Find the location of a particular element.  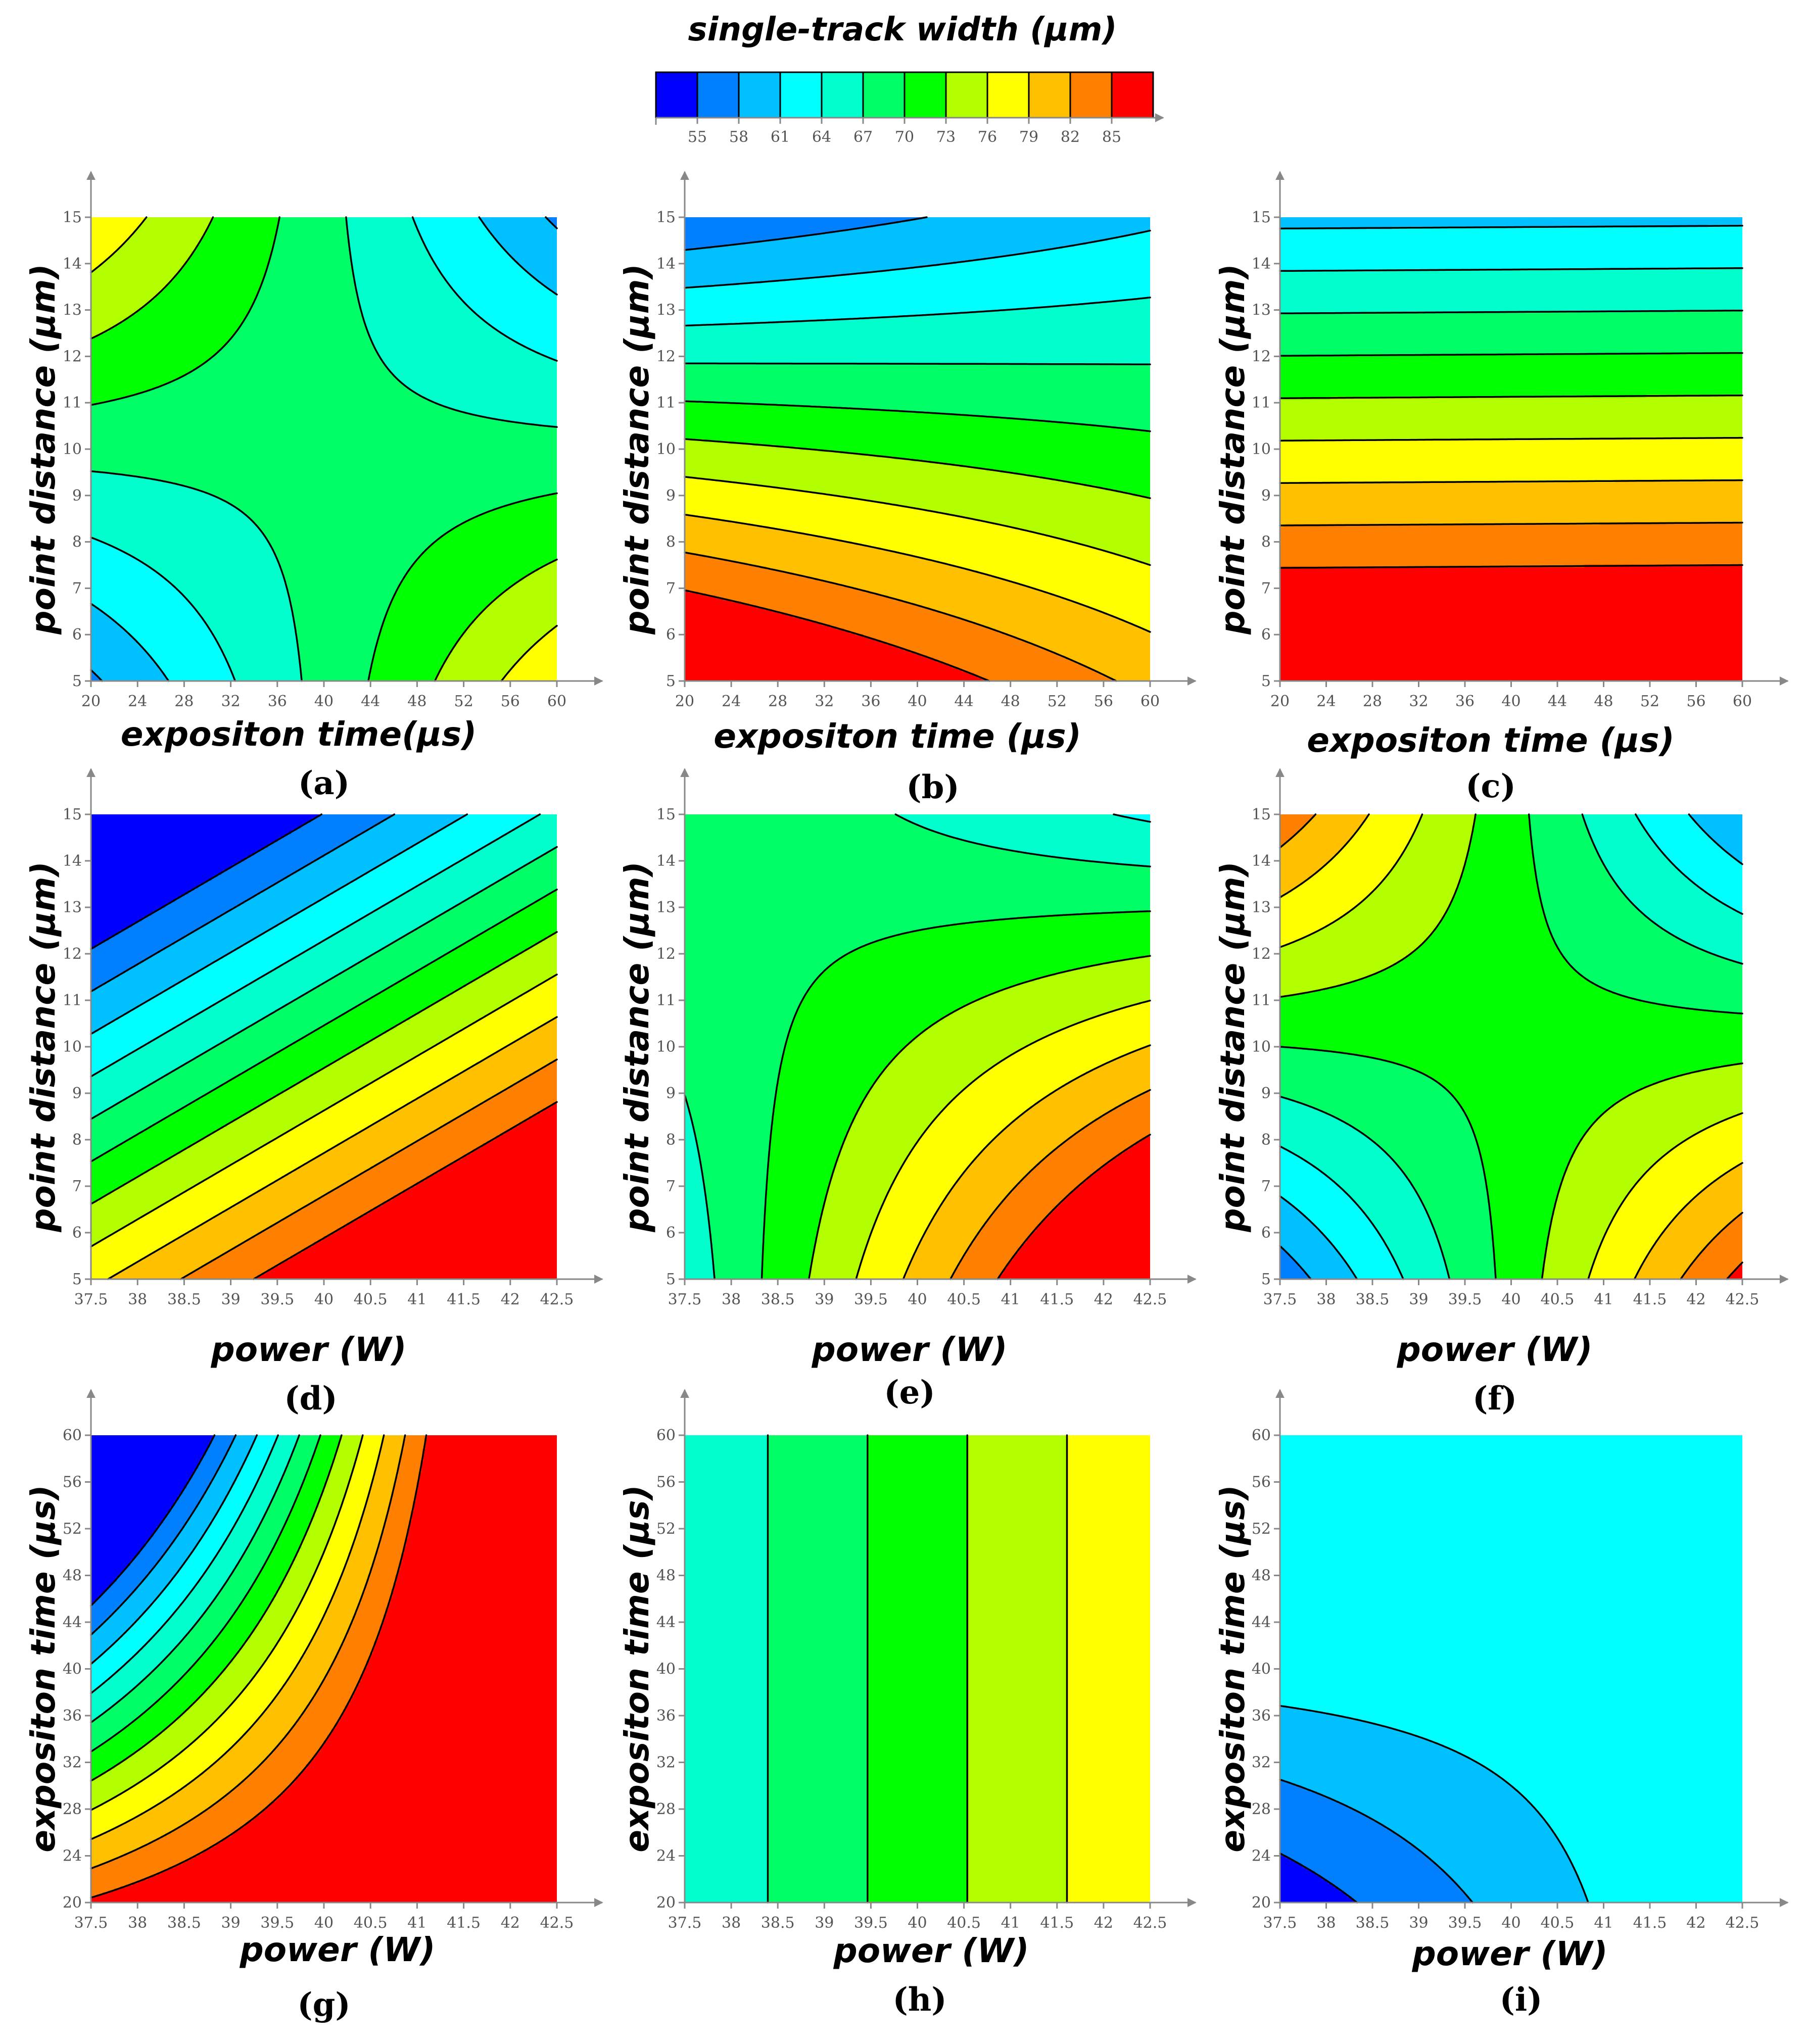

x-tick-label-44: 44 is located at coordinates (964, 701).